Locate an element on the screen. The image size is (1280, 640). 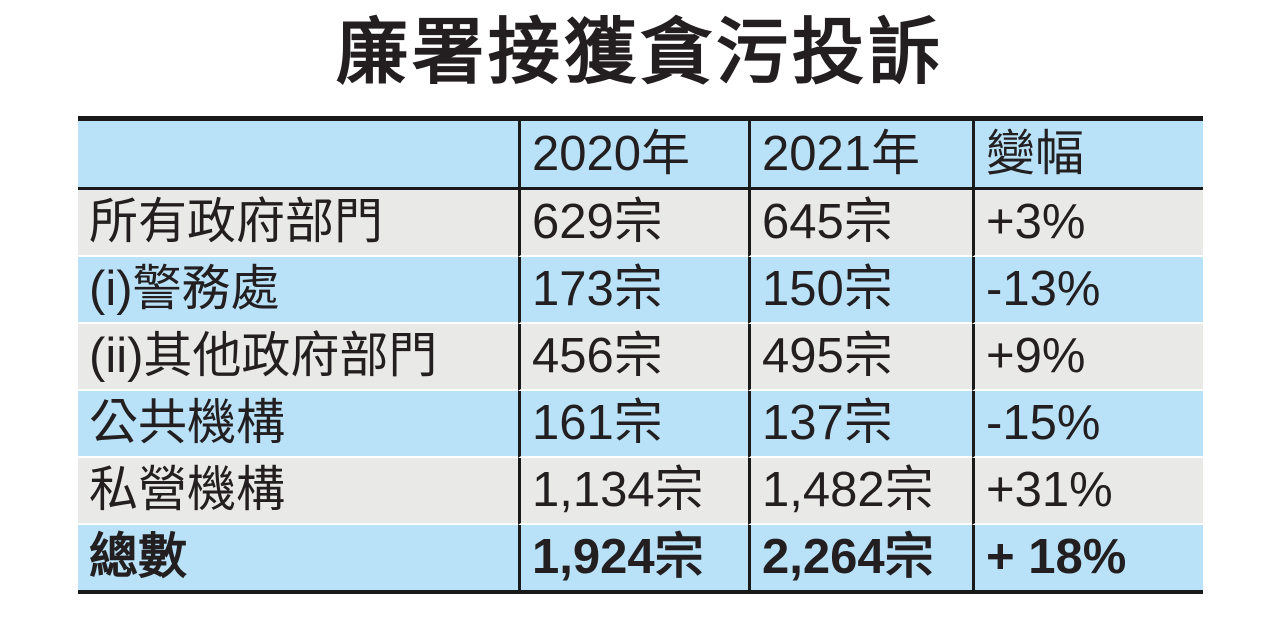
cell-2020: 173宗 is located at coordinates (633, 290).